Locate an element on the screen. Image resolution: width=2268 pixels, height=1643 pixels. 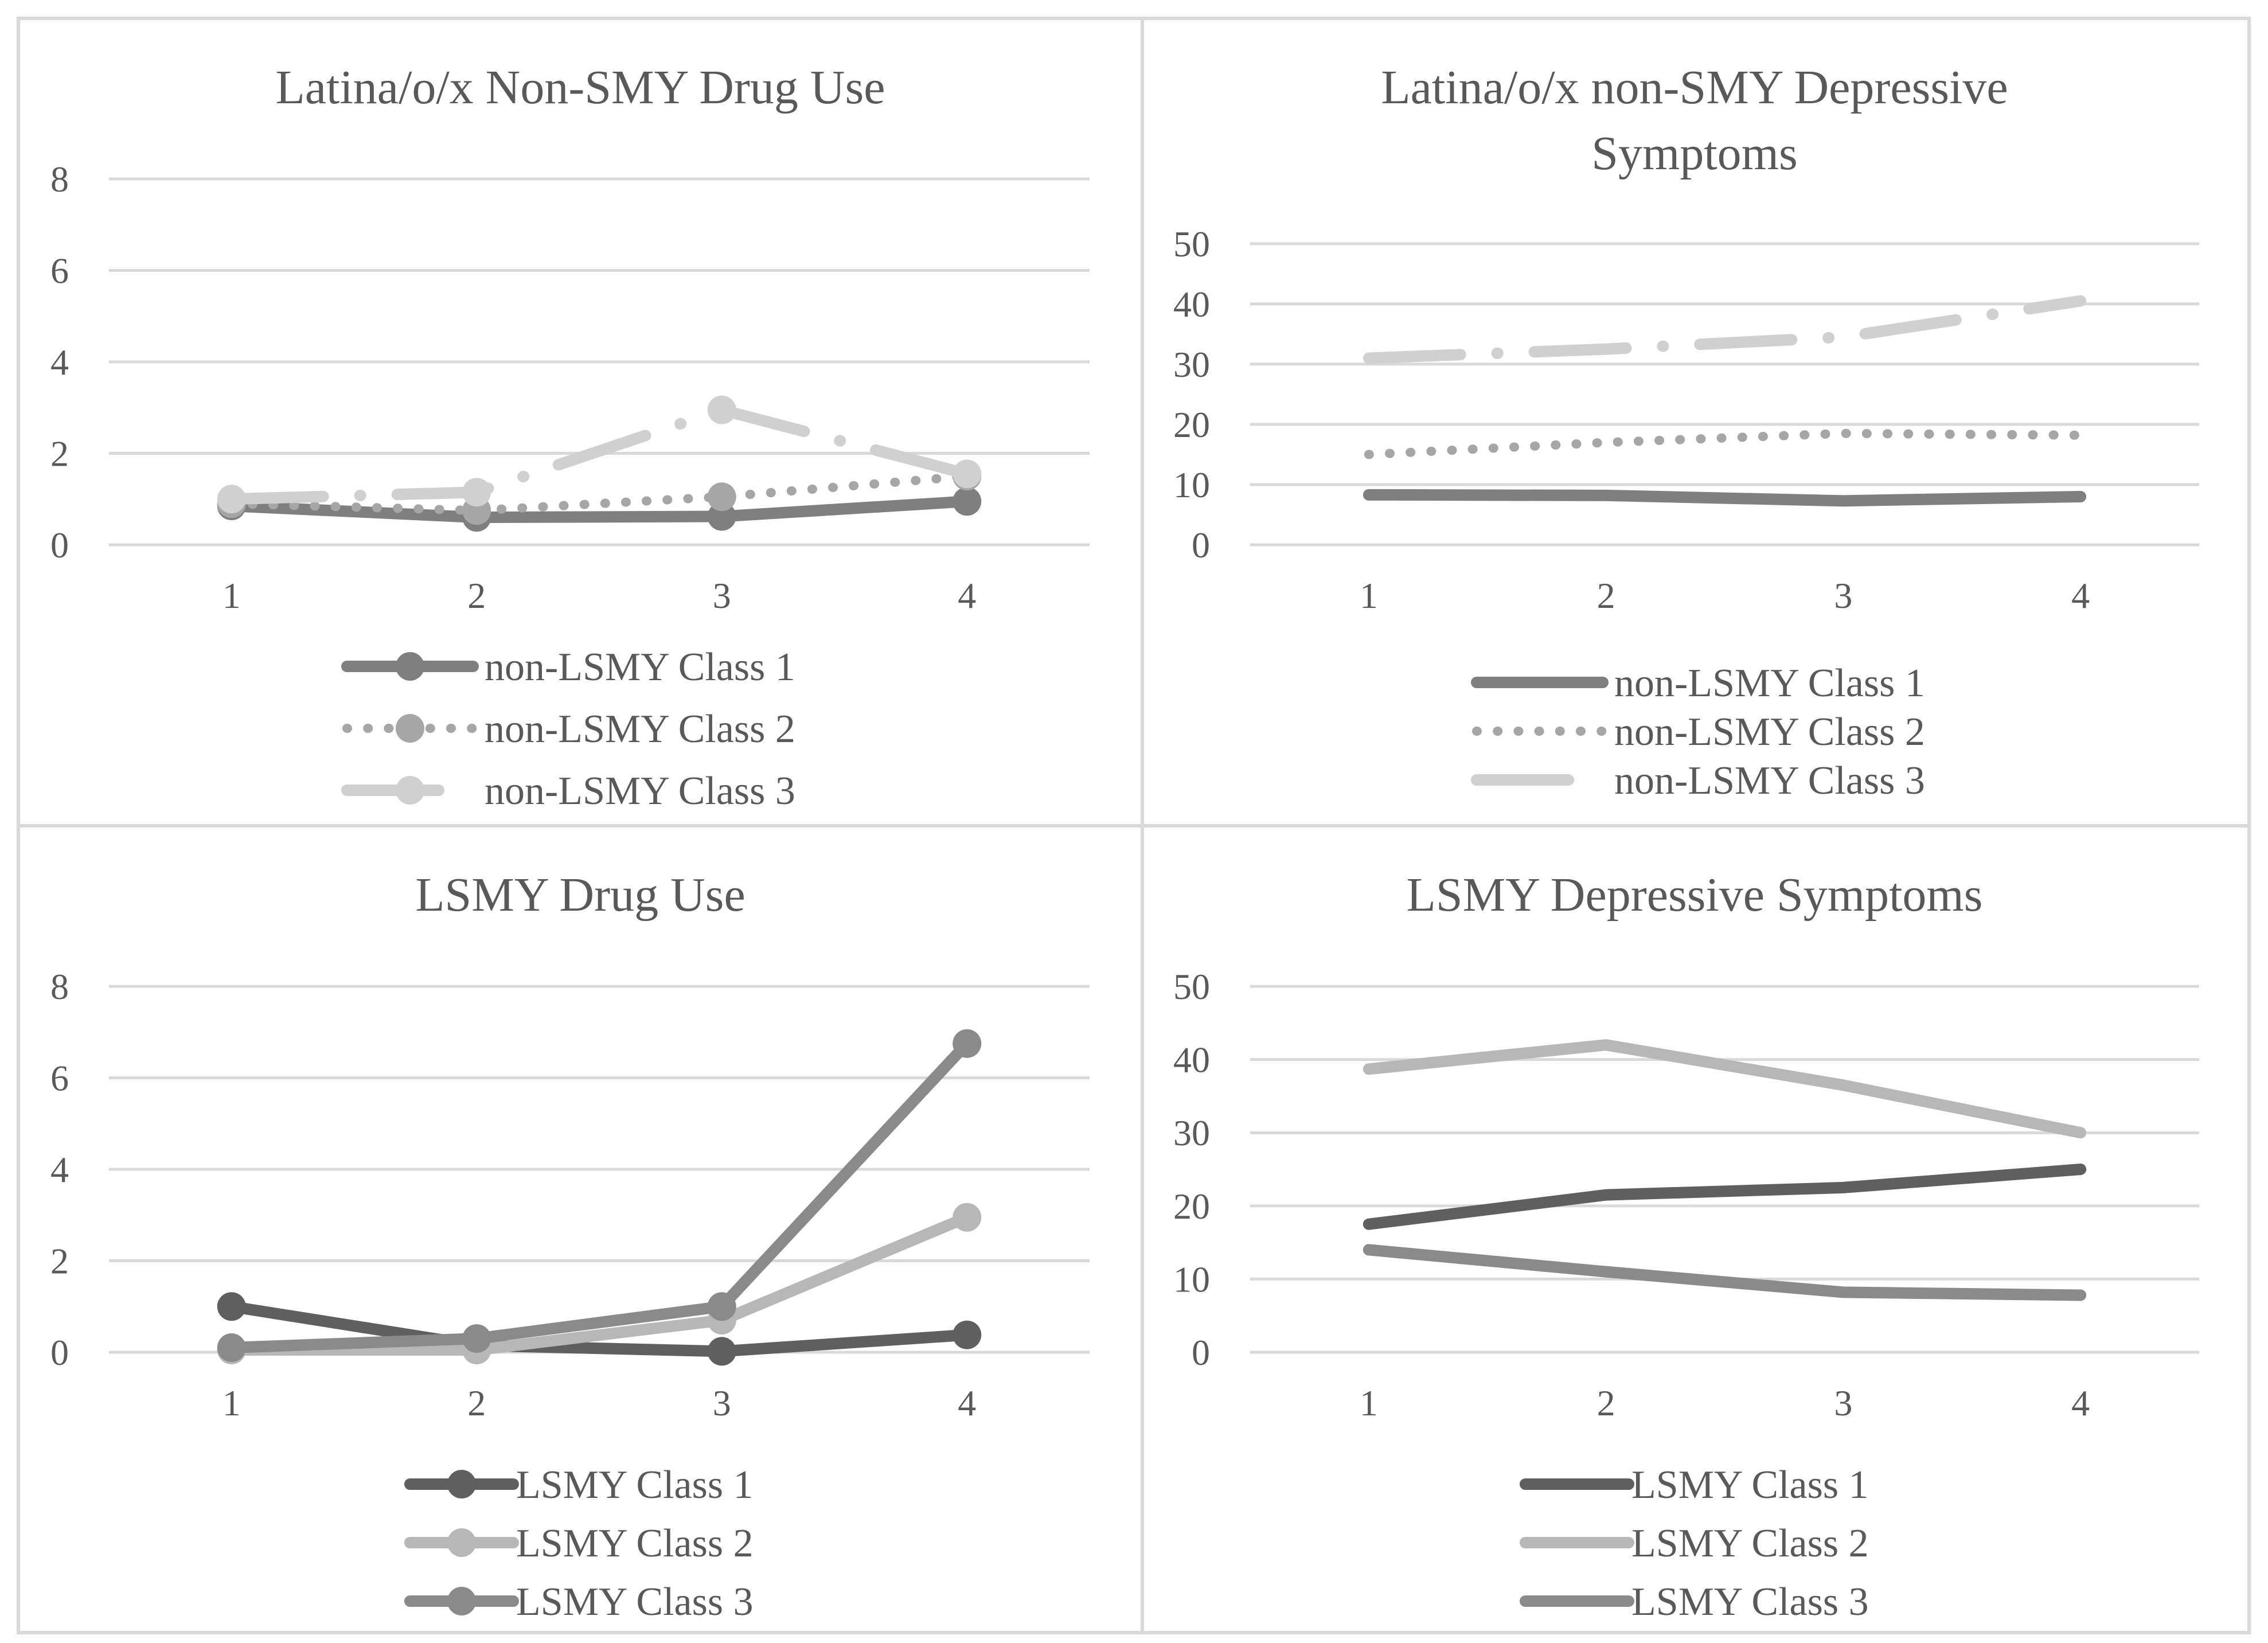
chart-title-line: Latina/o/x non-SMY Depressive is located at coordinates (1695, 87).